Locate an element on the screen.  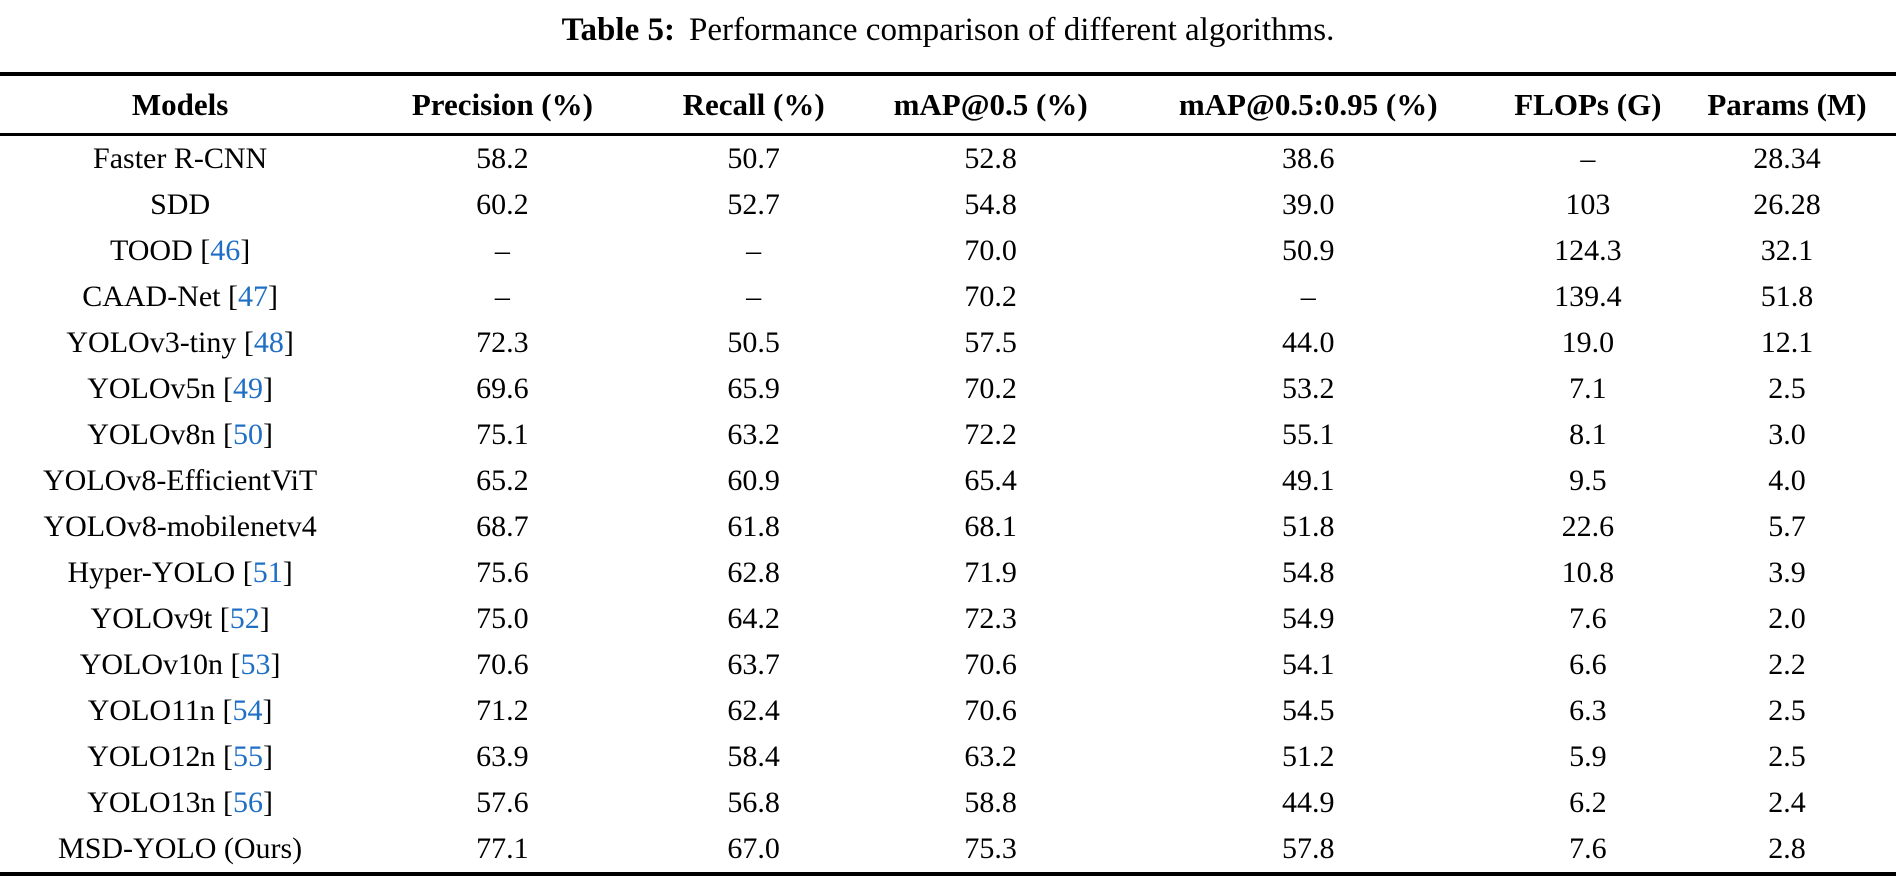
citation-link: 46 is located at coordinates (225, 250).